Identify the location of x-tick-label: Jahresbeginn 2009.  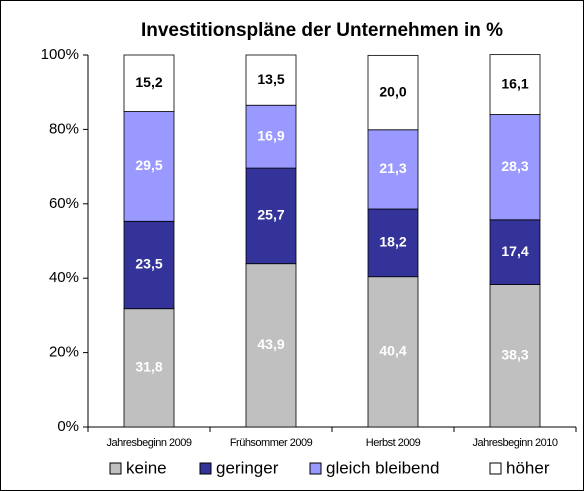
(148, 443).